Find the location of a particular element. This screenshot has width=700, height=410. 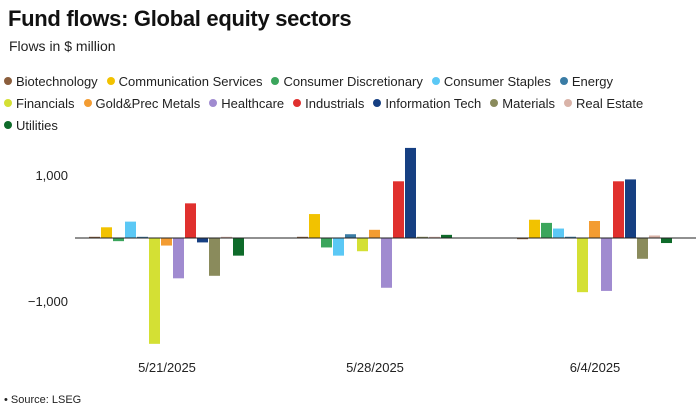

chart-subtitle: Flows in $ million is located at coordinates (62, 46).